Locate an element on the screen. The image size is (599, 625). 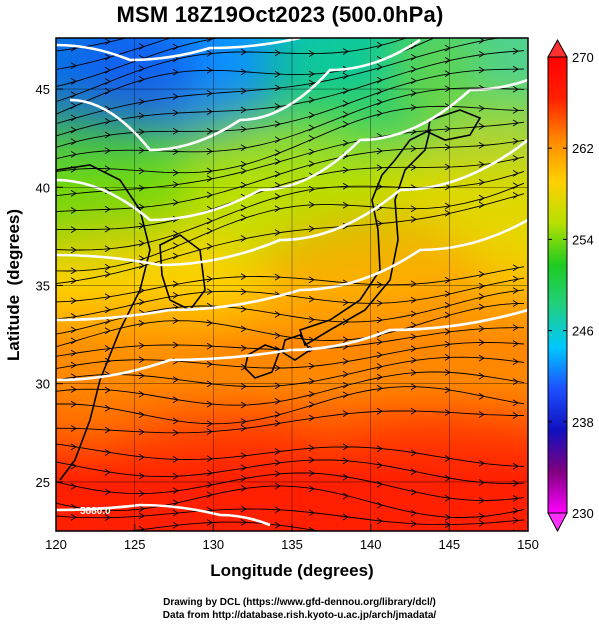
y-tick-label: 35 is located at coordinates (43, 285).